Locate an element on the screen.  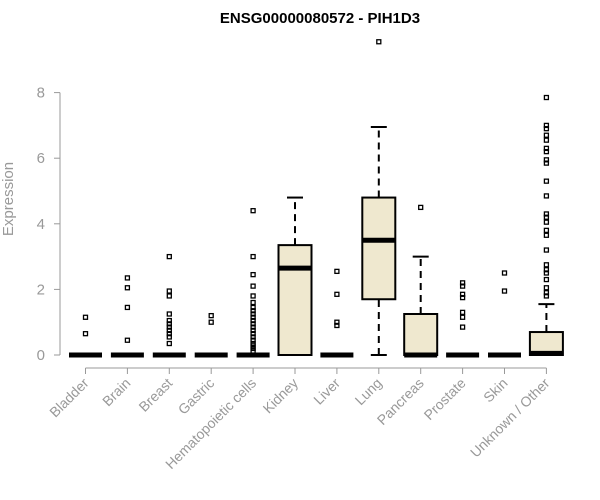
box-bladder is located at coordinates (85, 336).